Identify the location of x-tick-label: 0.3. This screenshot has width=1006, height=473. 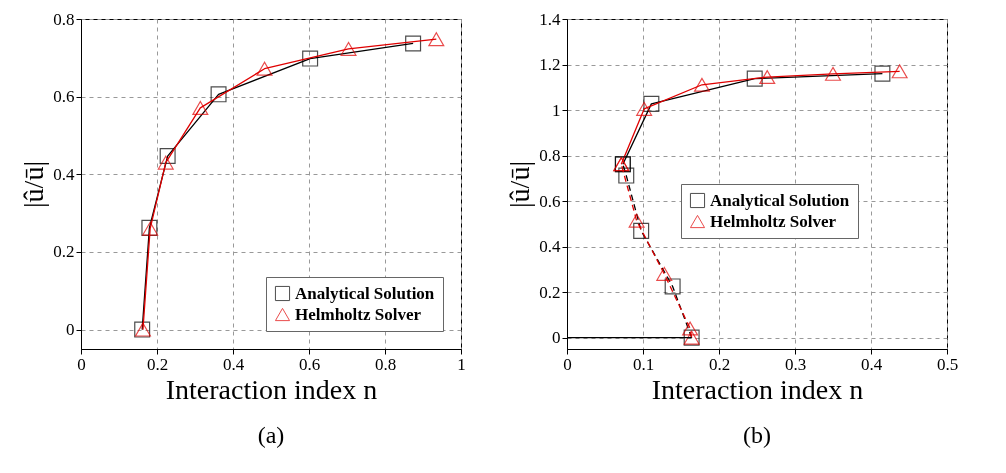
(795, 364).